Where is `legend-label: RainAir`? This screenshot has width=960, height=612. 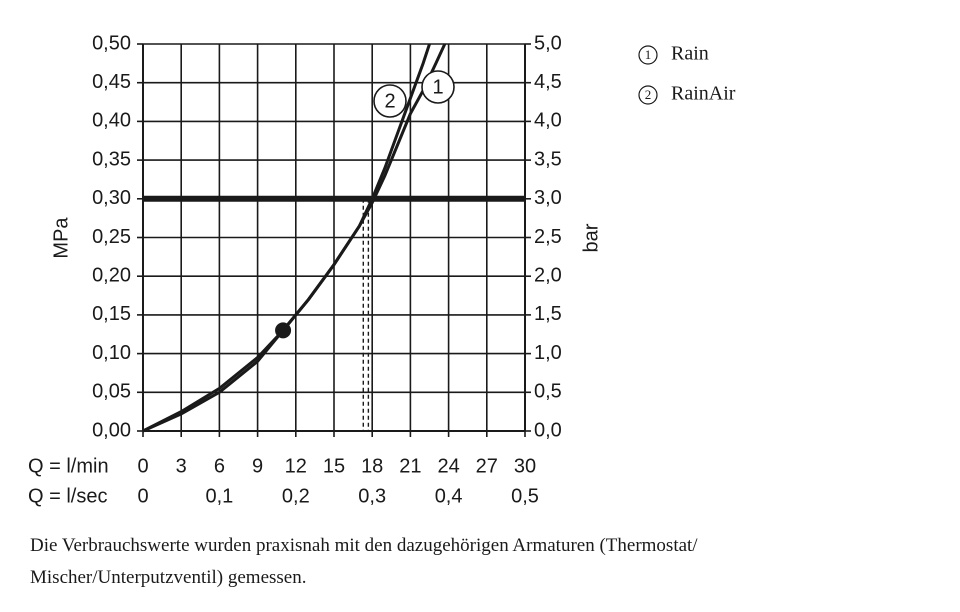 legend-label: RainAir is located at coordinates (703, 94).